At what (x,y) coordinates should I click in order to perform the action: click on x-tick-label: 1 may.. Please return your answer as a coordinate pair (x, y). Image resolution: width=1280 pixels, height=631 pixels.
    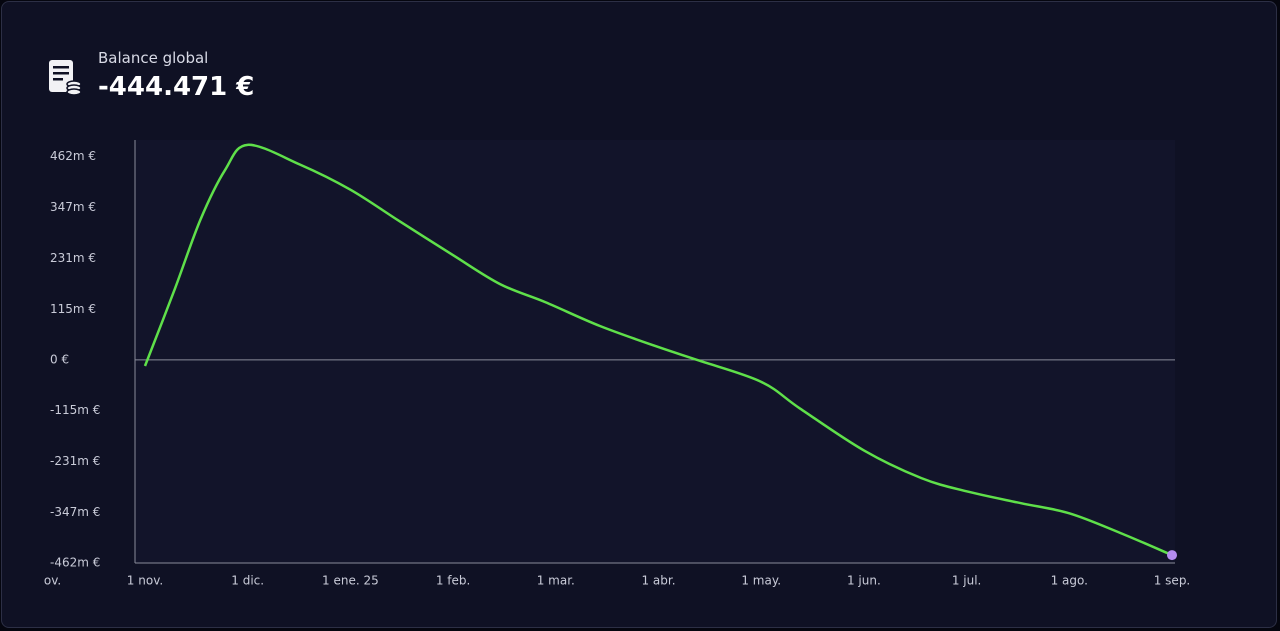
    Looking at the image, I should click on (761, 581).